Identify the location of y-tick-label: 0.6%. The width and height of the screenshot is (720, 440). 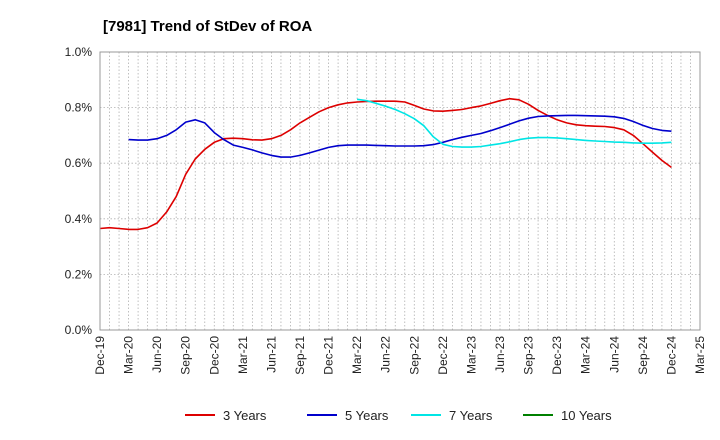
(79, 163).